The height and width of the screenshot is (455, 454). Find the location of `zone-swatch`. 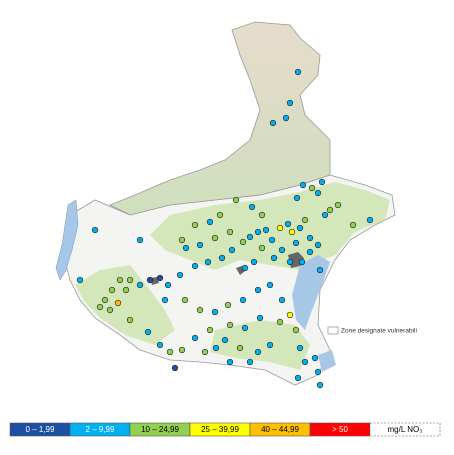

zone-swatch is located at coordinates (333, 330).